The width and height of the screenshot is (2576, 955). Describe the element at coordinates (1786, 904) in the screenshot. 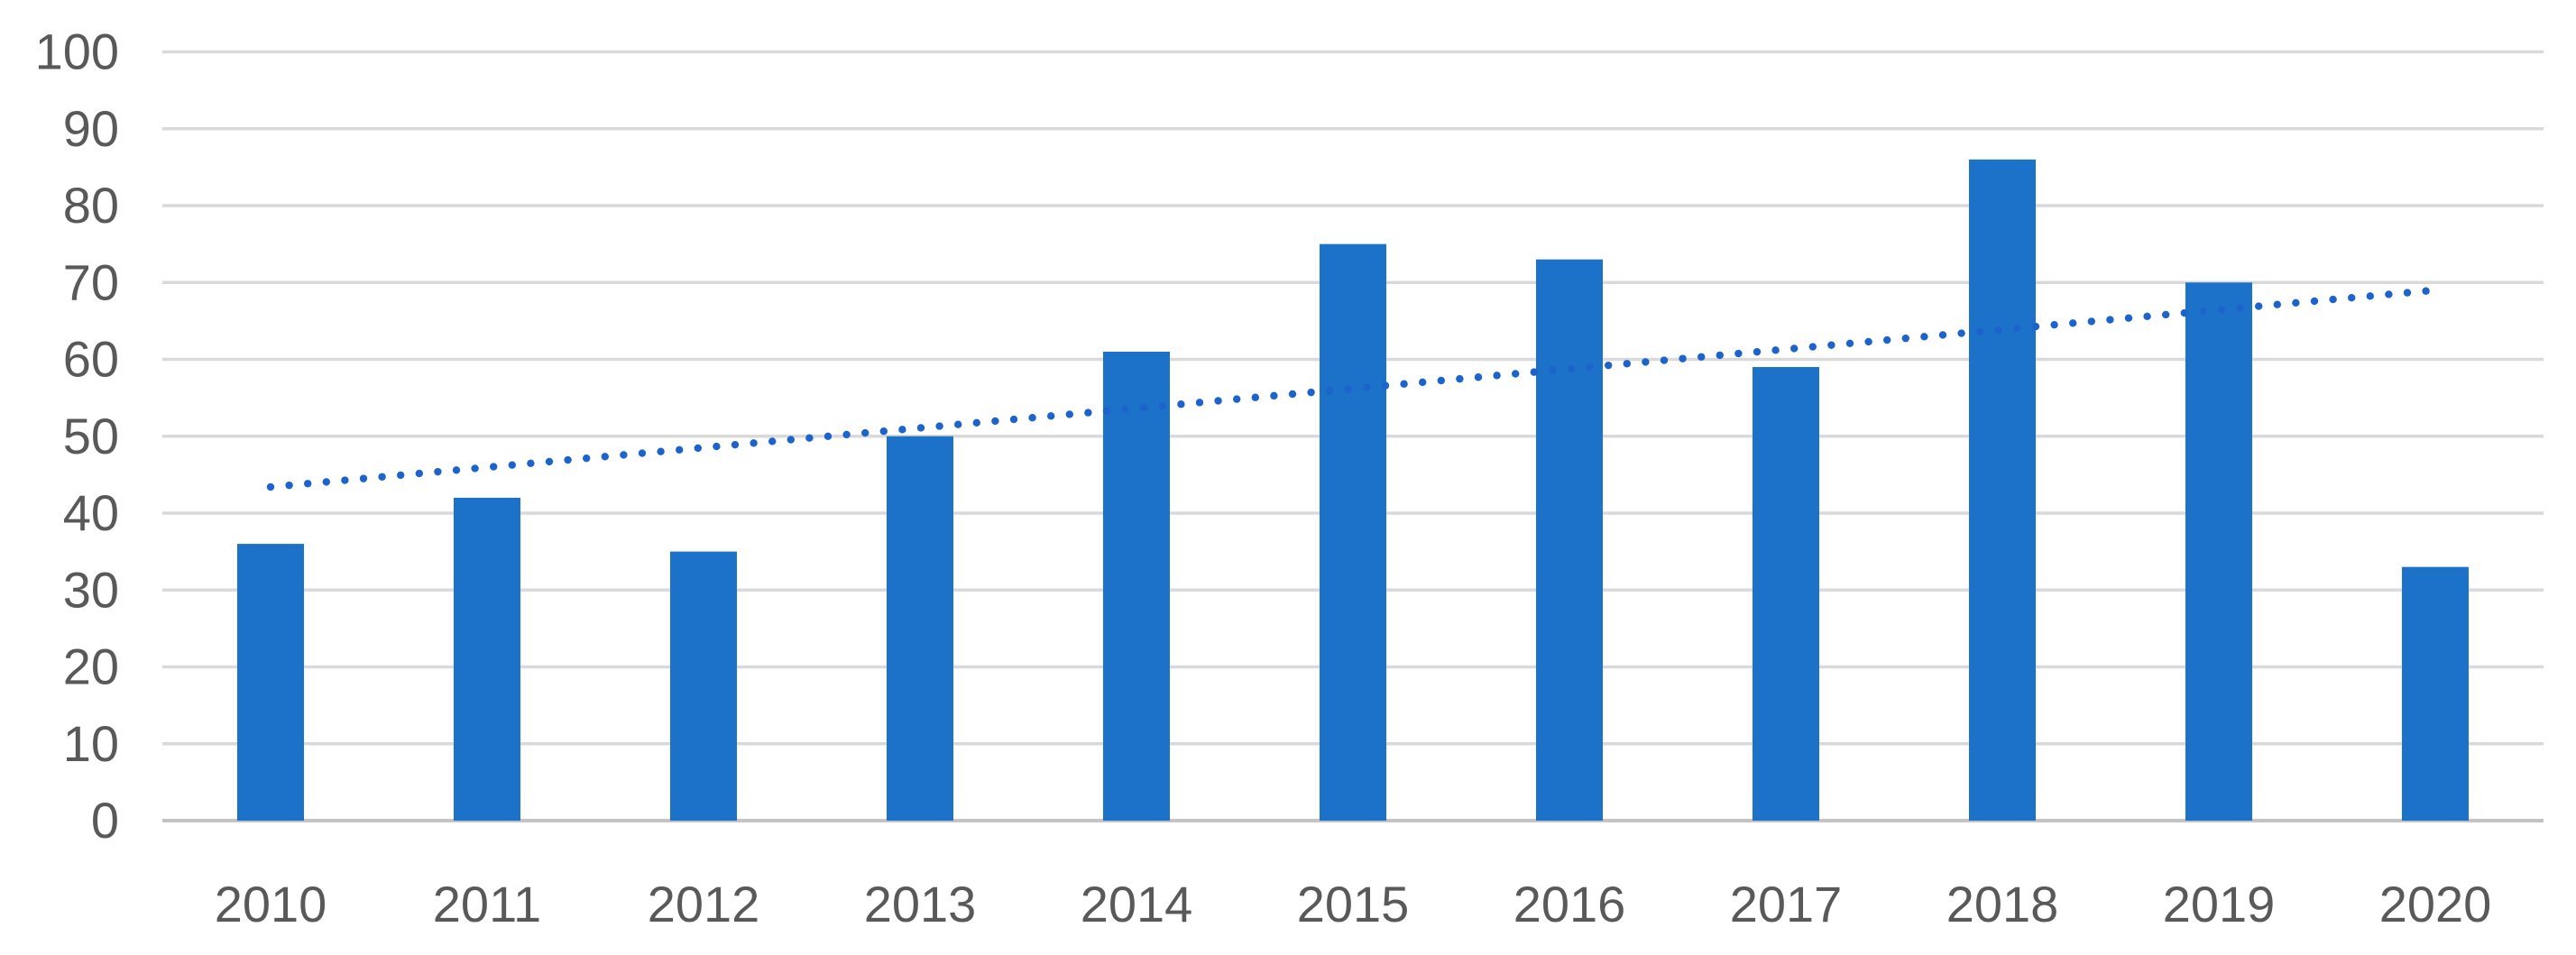

I see `x-tick-label: 2017` at that location.